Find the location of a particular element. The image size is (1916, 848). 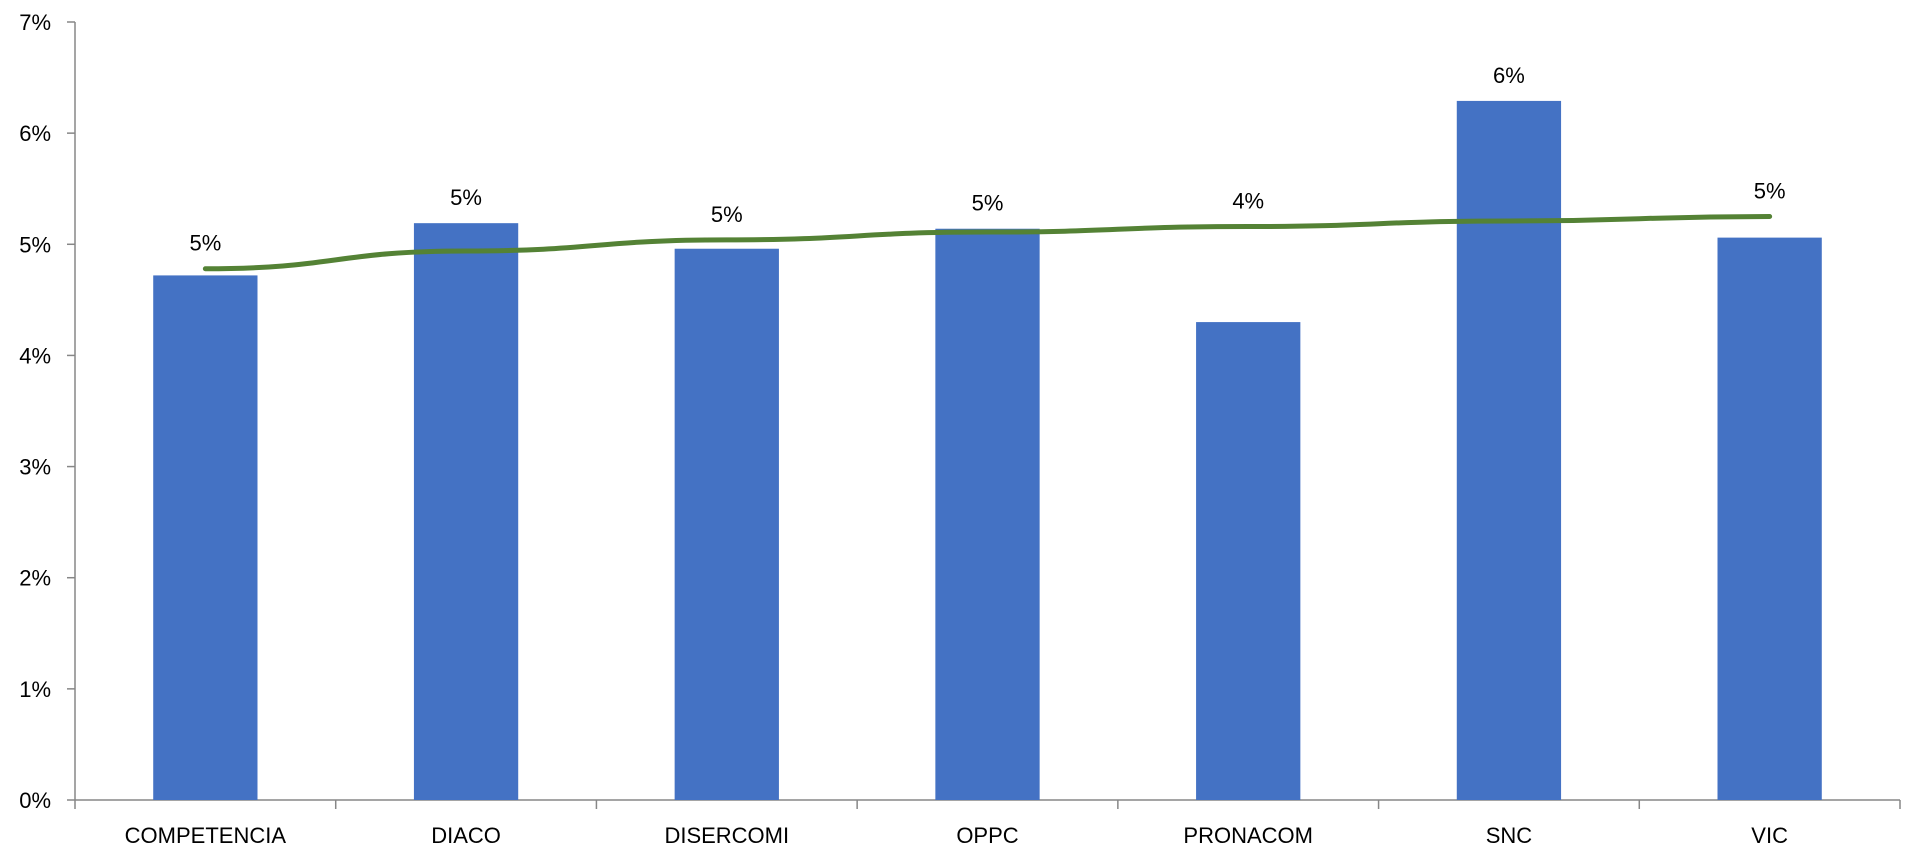

y-tick-label: 6% is located at coordinates (35, 133).